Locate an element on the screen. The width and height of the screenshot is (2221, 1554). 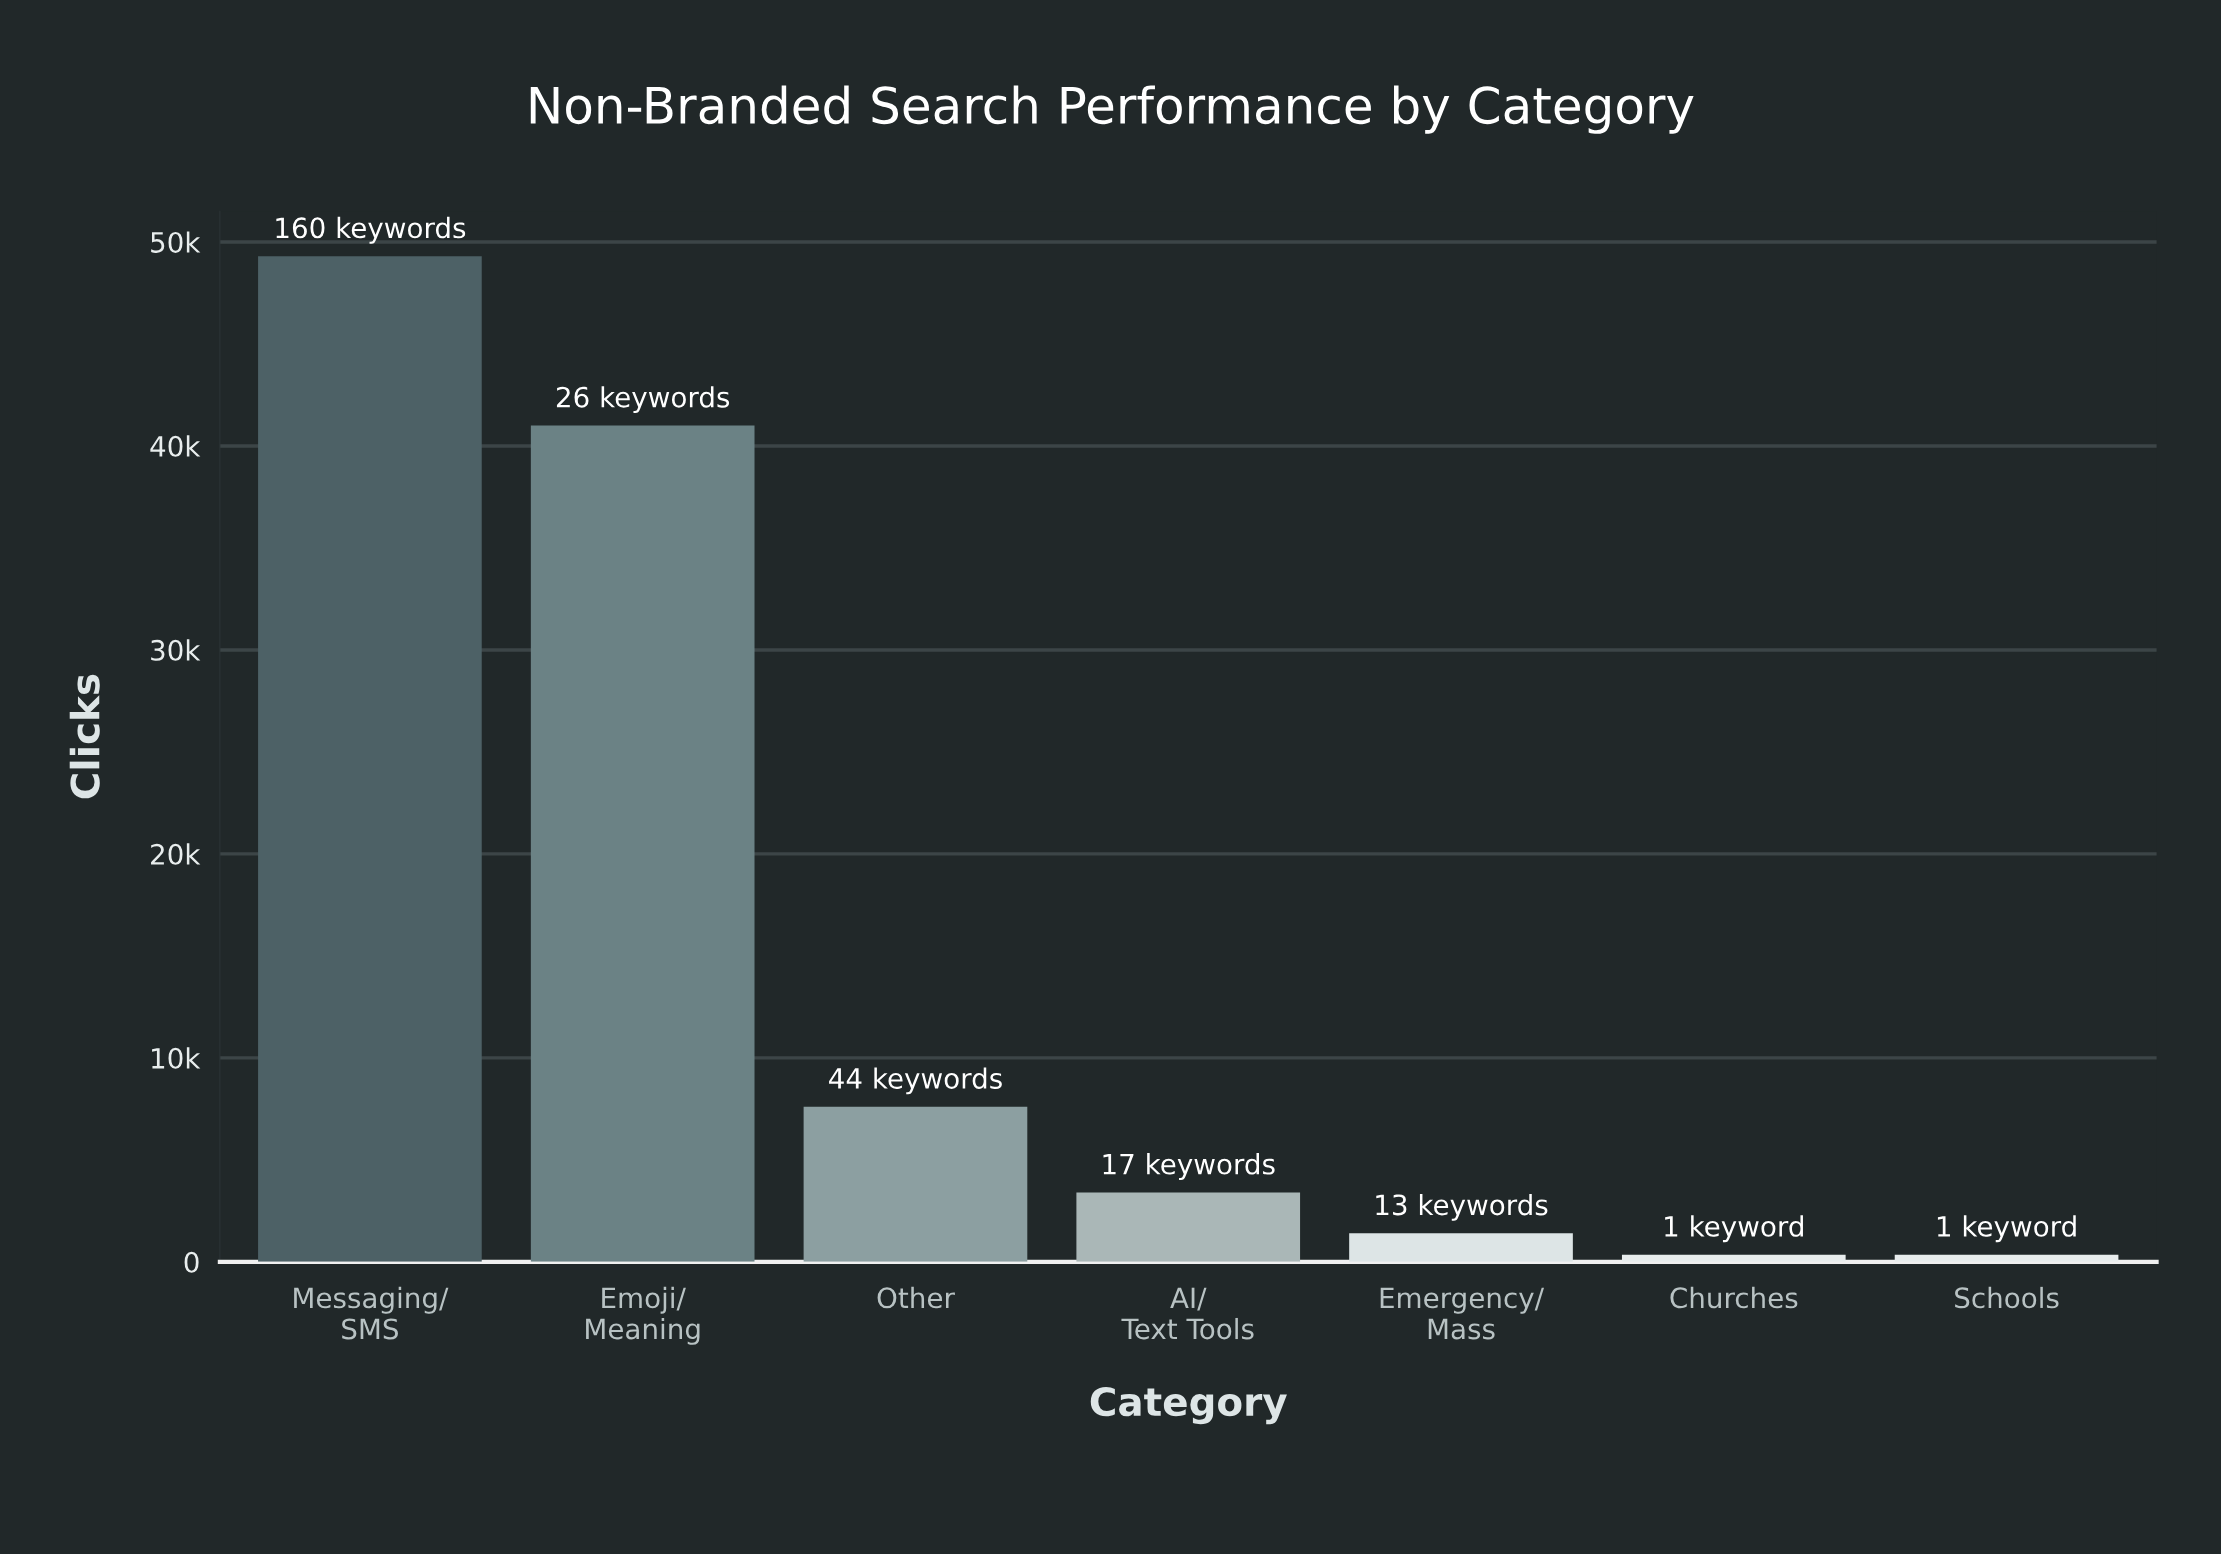
annotation: 26 keywords is located at coordinates (643, 400).